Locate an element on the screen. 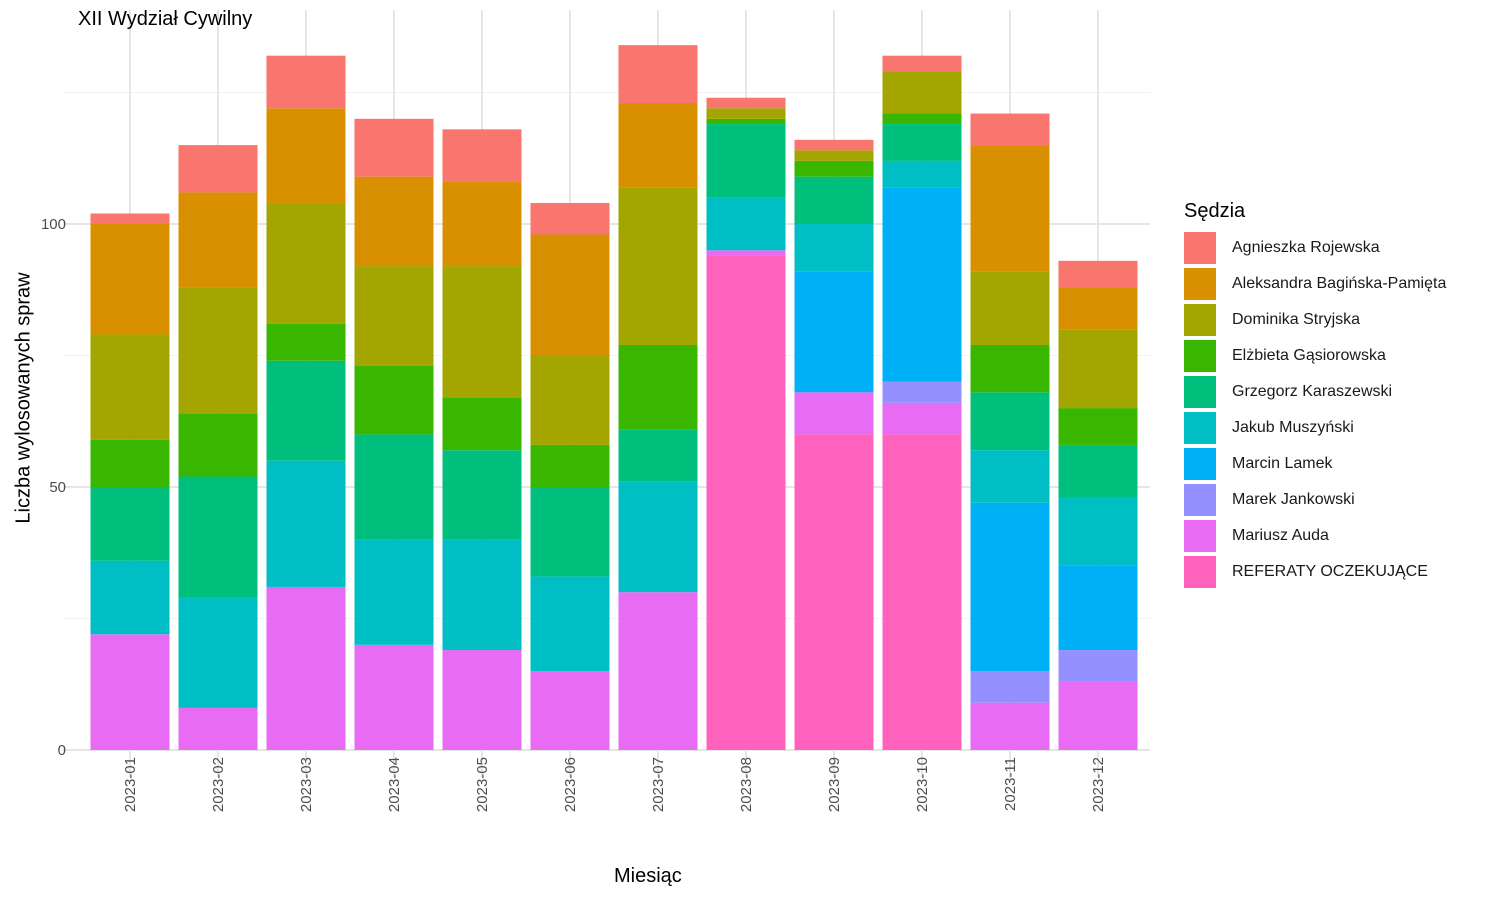  legend-title: Sędzia is located at coordinates (1215, 211).